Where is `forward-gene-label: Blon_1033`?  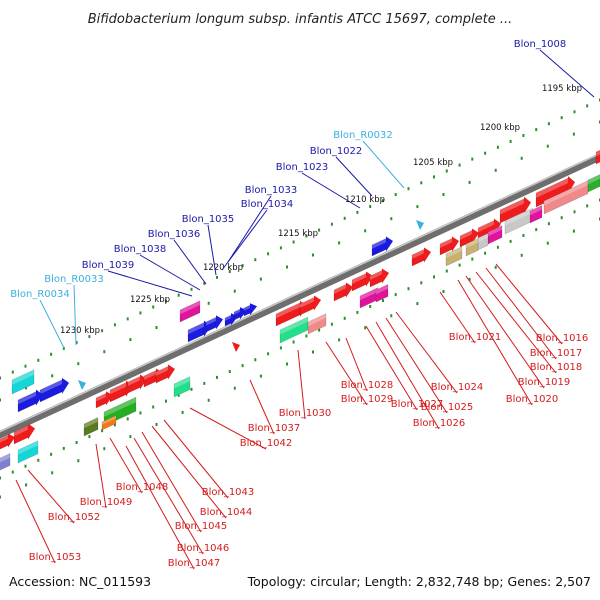 forward-gene-label: Blon_1033 is located at coordinates (271, 190).